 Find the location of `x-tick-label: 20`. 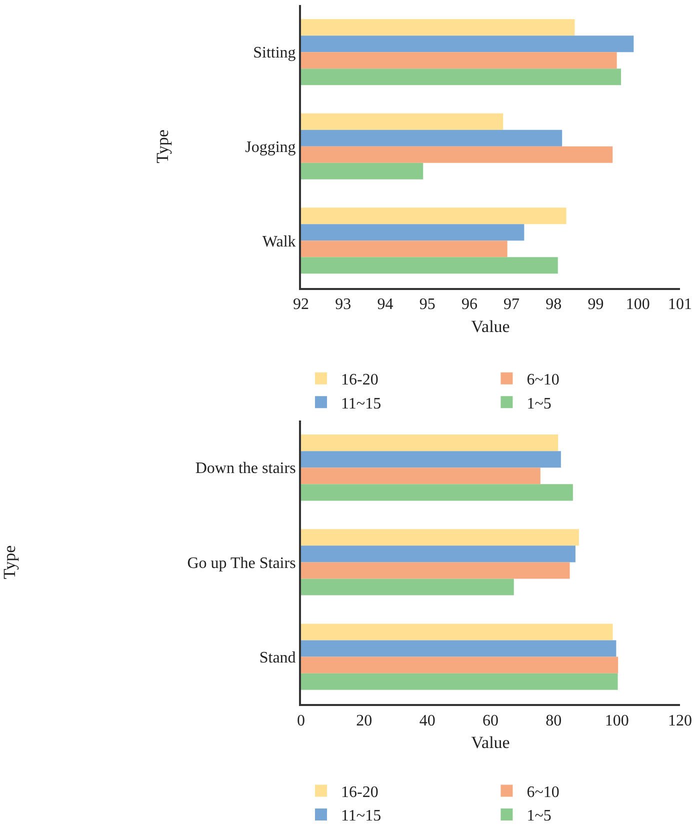

x-tick-label: 20 is located at coordinates (364, 721).